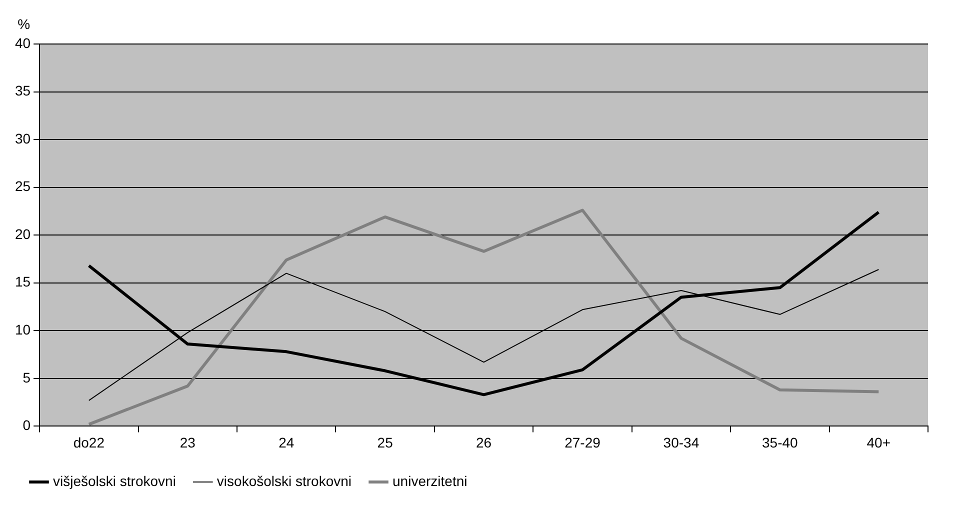  I want to click on x-tick-label: 35-40, so click(780, 442).